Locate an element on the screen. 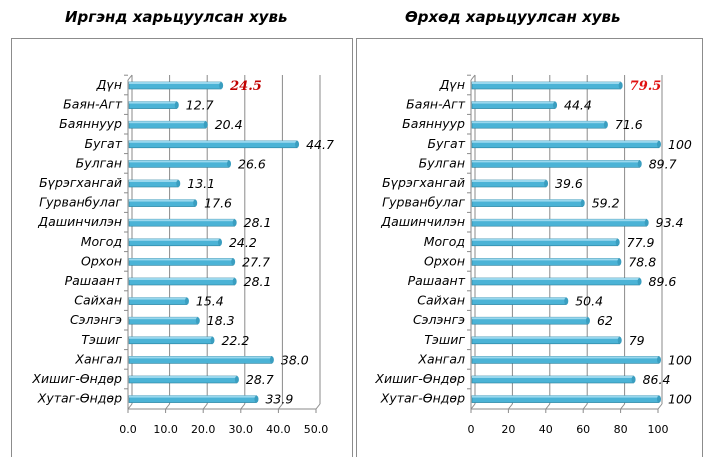  left-chart-title: Иргэнд харьцуулсан хувь is located at coordinates (176, 17).